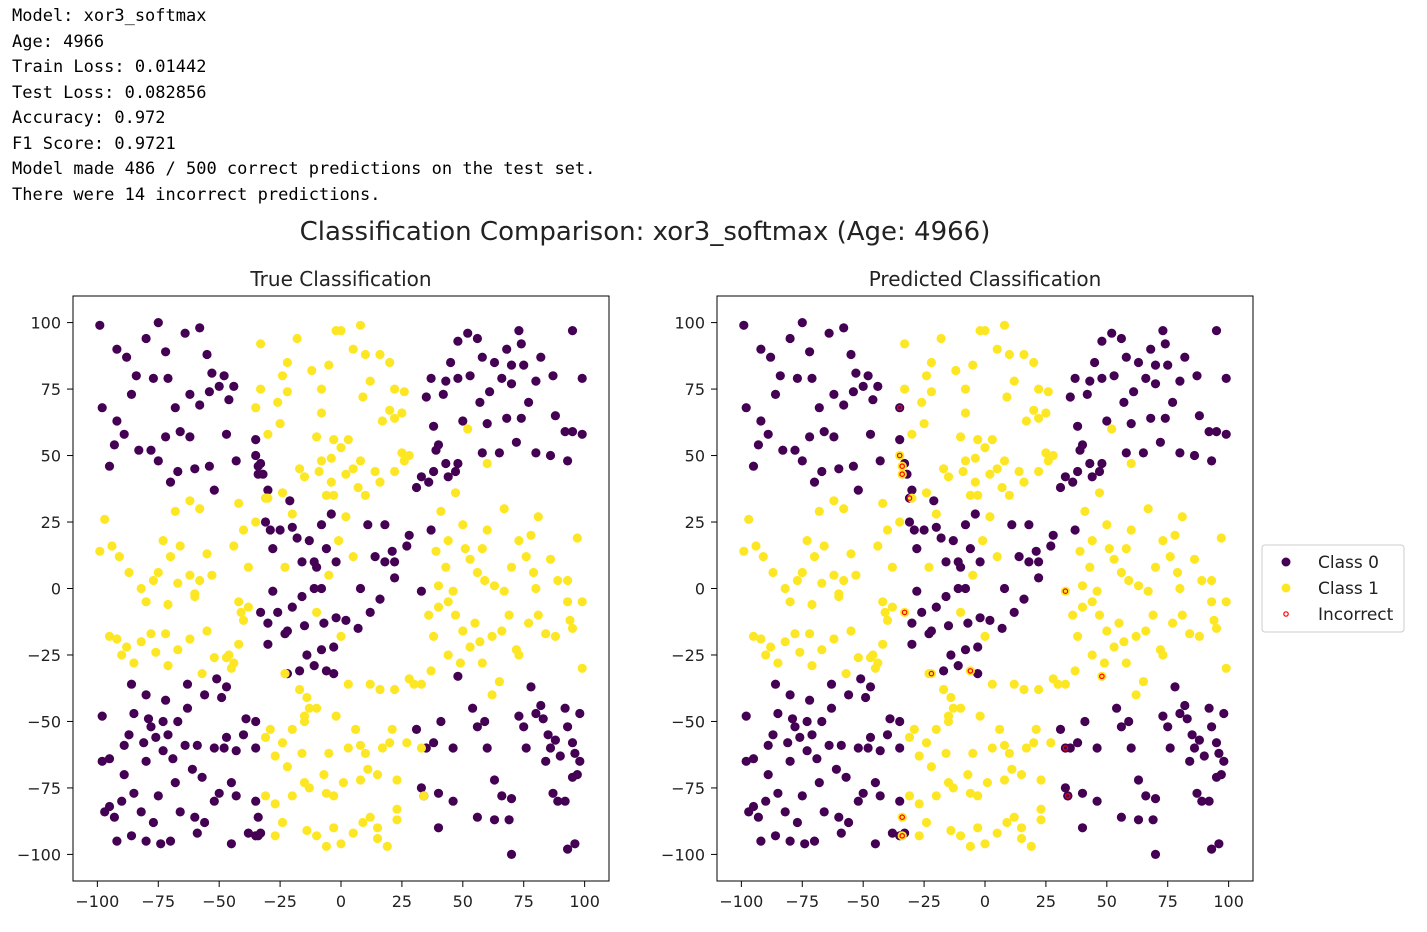 The height and width of the screenshot is (932, 1427). I want to click on y-axis: 100 75 50 25 0 −25 −50 −75 −100, so click(45, 589).